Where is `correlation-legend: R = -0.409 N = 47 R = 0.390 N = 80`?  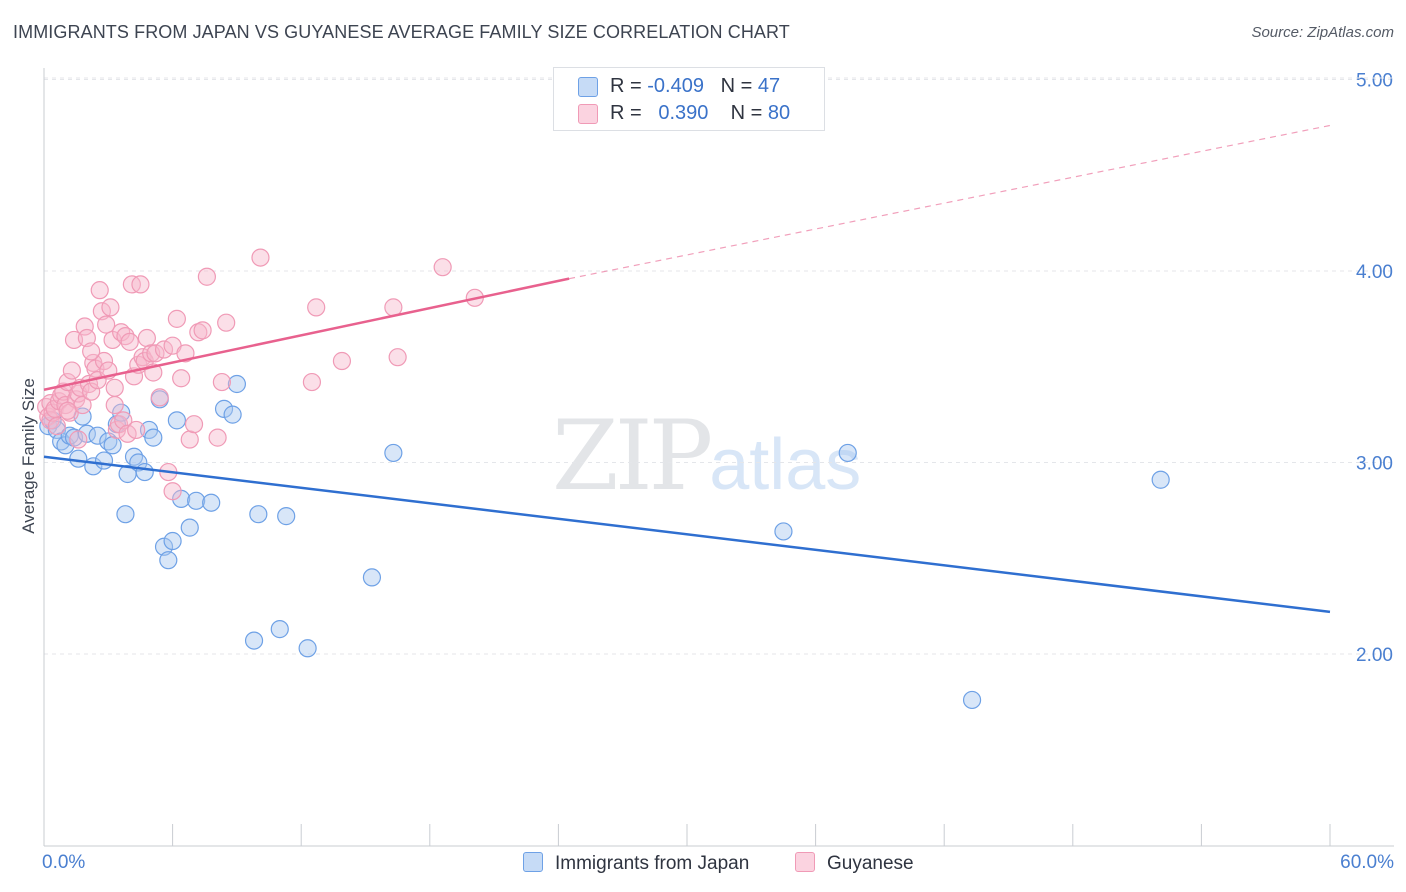
correlation-legend: R = -0.409 N = 47 R = 0.390 N = 80 is located at coordinates (689, 99).